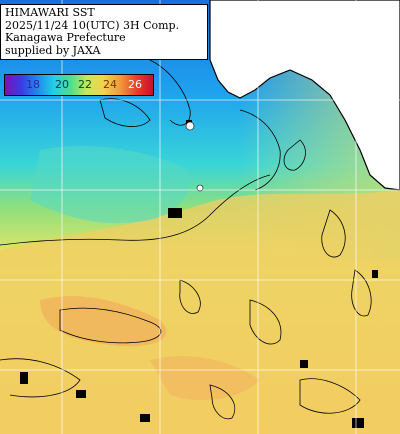 This screenshot has width=400, height=434. What do you see at coordinates (110, 184) in the screenshot?
I see `cool-tongue` at bounding box center [110, 184].